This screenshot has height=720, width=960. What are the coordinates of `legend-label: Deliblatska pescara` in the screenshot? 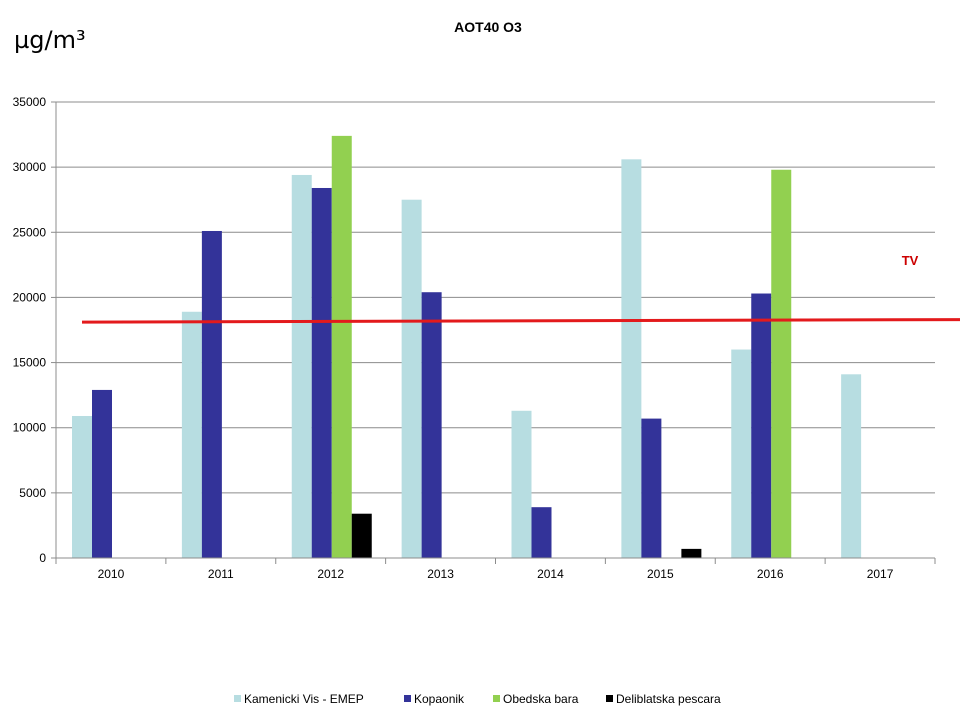 It's located at (668, 699).